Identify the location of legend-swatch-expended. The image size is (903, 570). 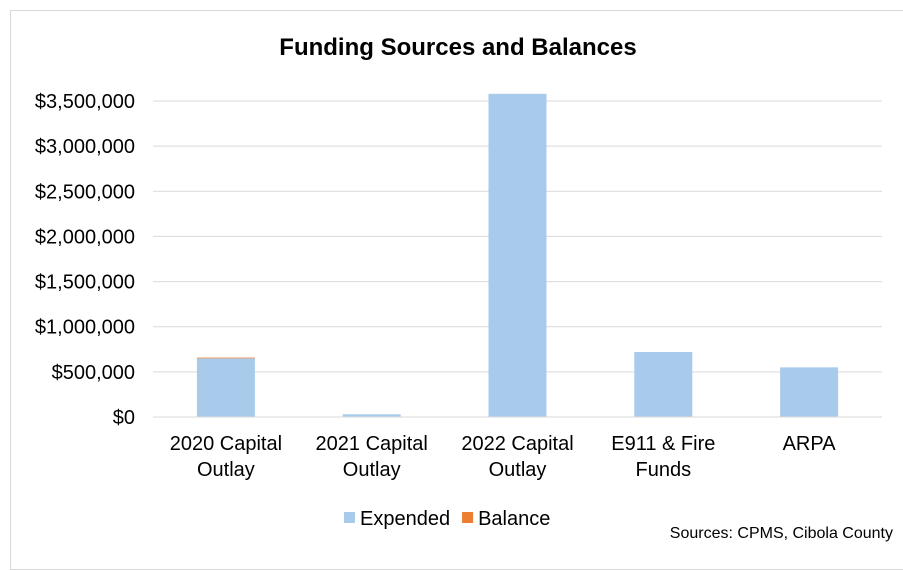
(349, 517).